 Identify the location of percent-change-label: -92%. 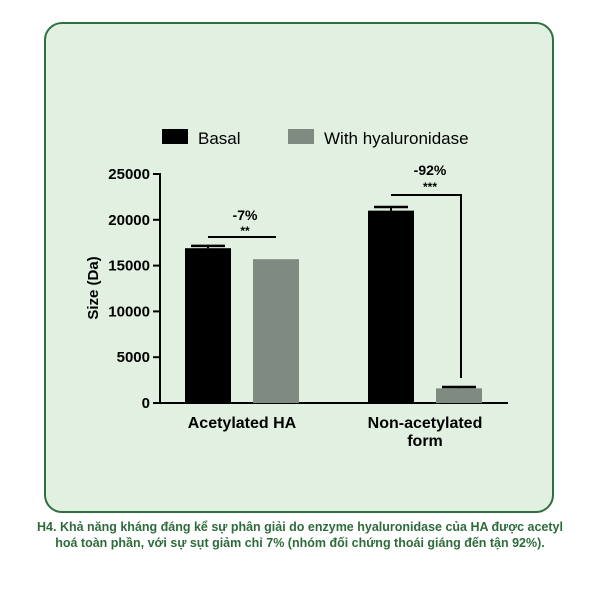
(430, 170).